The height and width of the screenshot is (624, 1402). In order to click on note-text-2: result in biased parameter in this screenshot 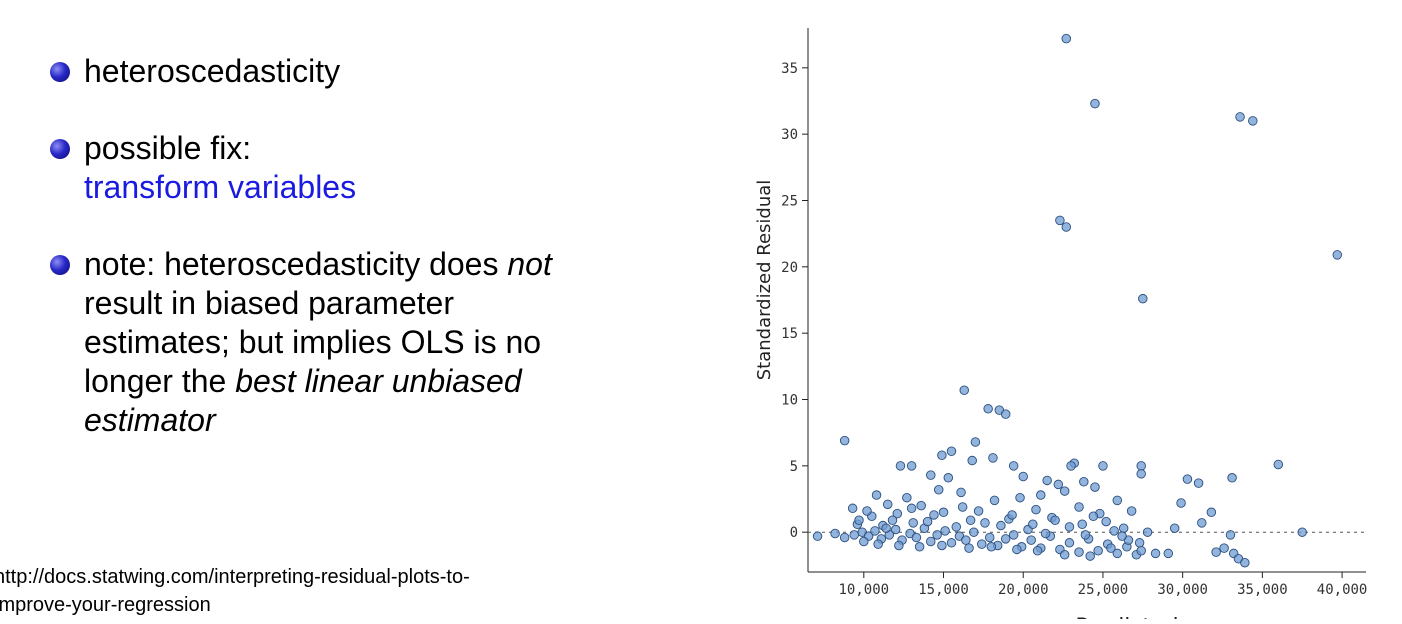, I will do `click(269, 303)`.